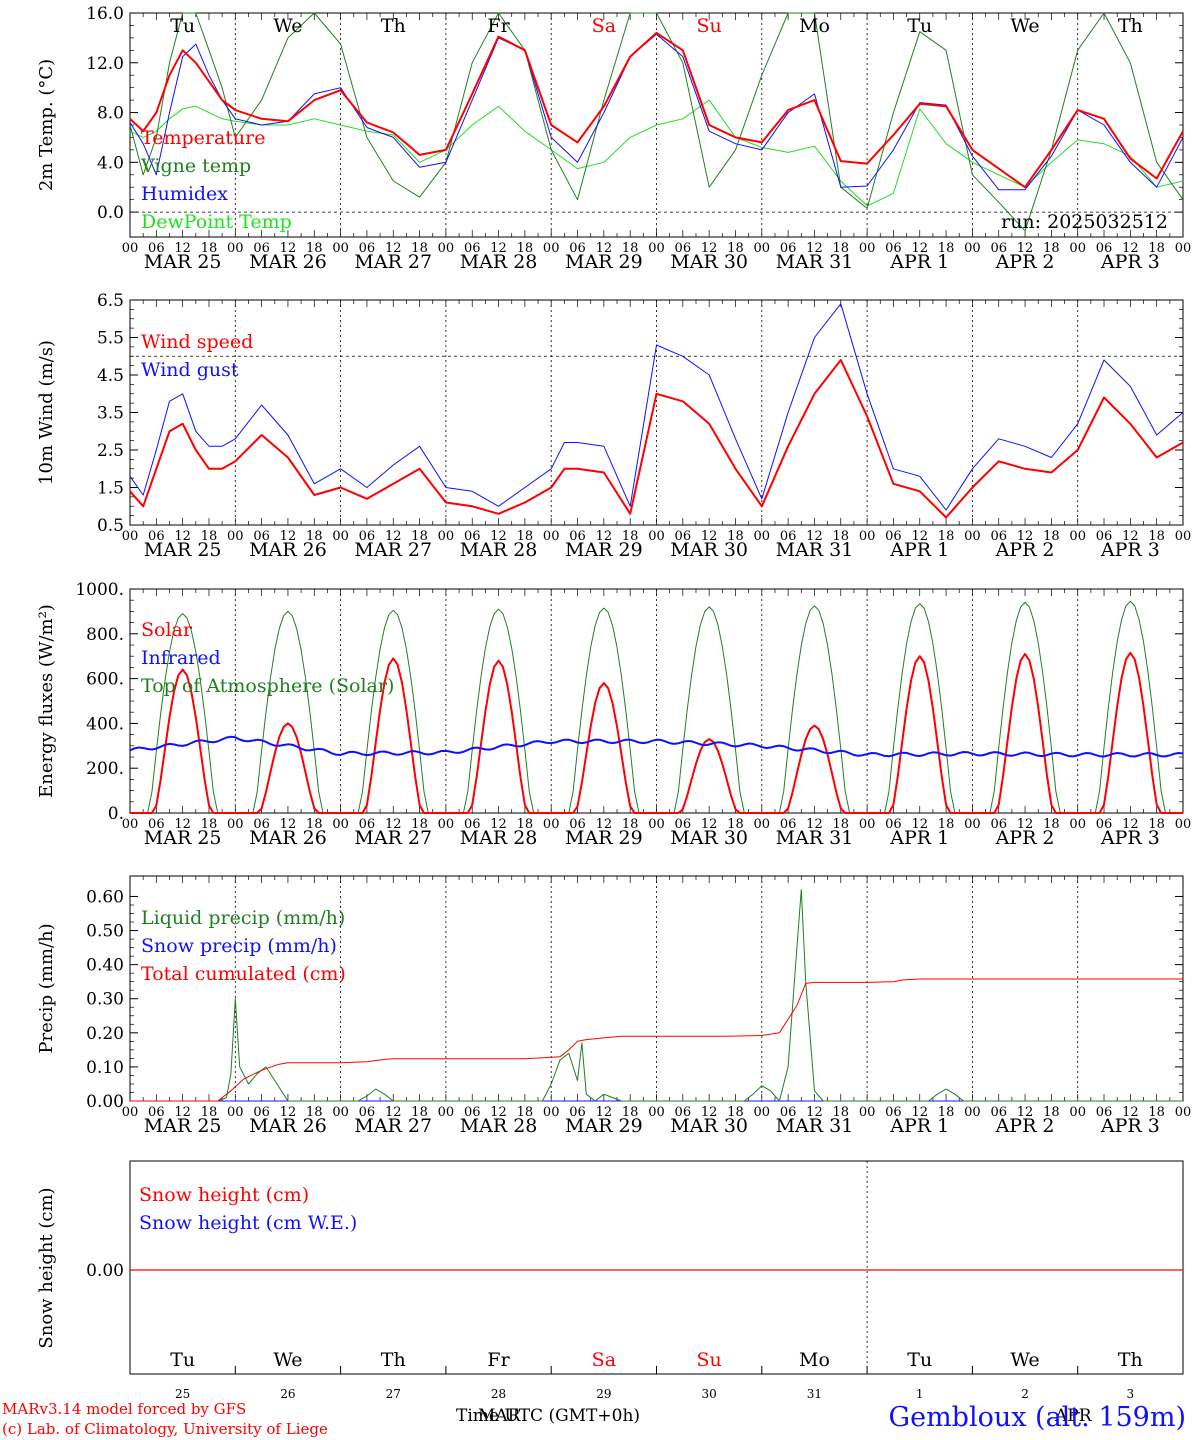 The height and width of the screenshot is (1440, 1194). I want to click on date-label: MAR 28, so click(499, 1126).